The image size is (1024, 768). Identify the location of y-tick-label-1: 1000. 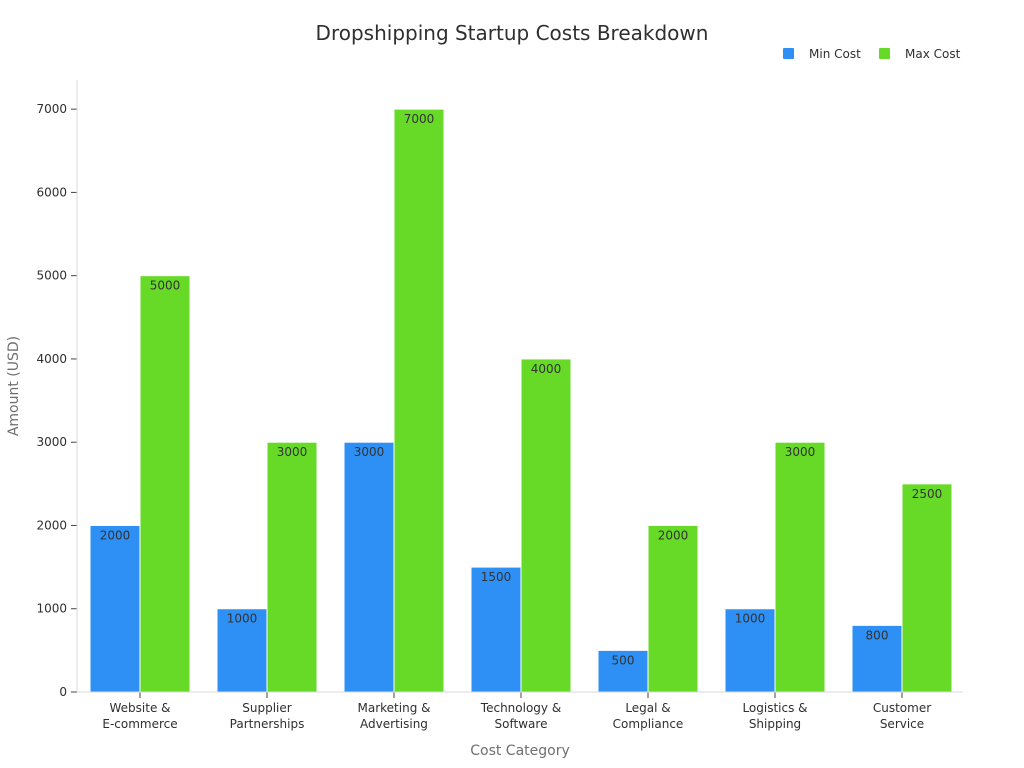
(51, 609).